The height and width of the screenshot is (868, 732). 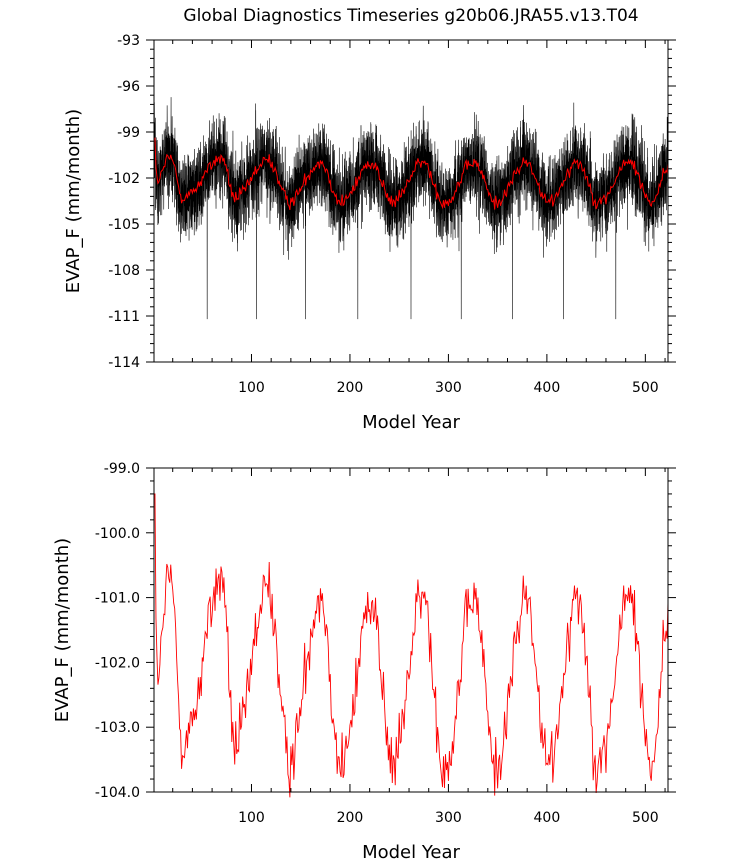 I want to click on bottom-y-tick-label: -102.0, so click(x=117, y=663).